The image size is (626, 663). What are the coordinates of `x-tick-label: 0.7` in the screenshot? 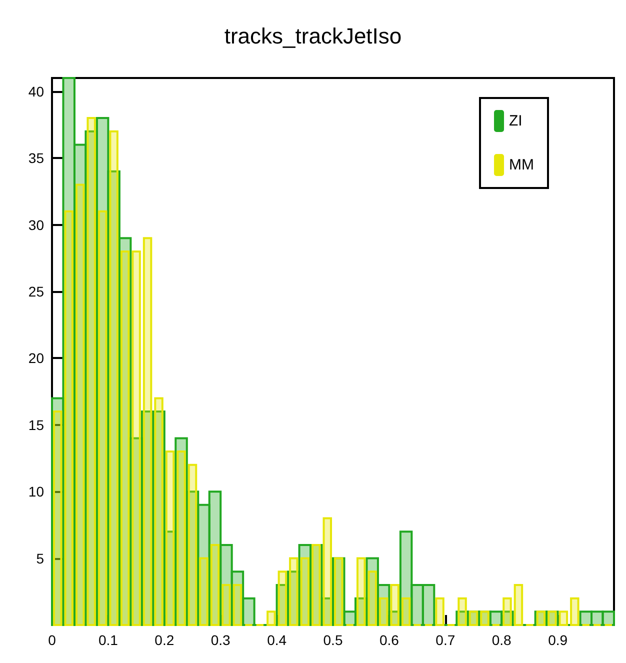 It's located at (446, 640).